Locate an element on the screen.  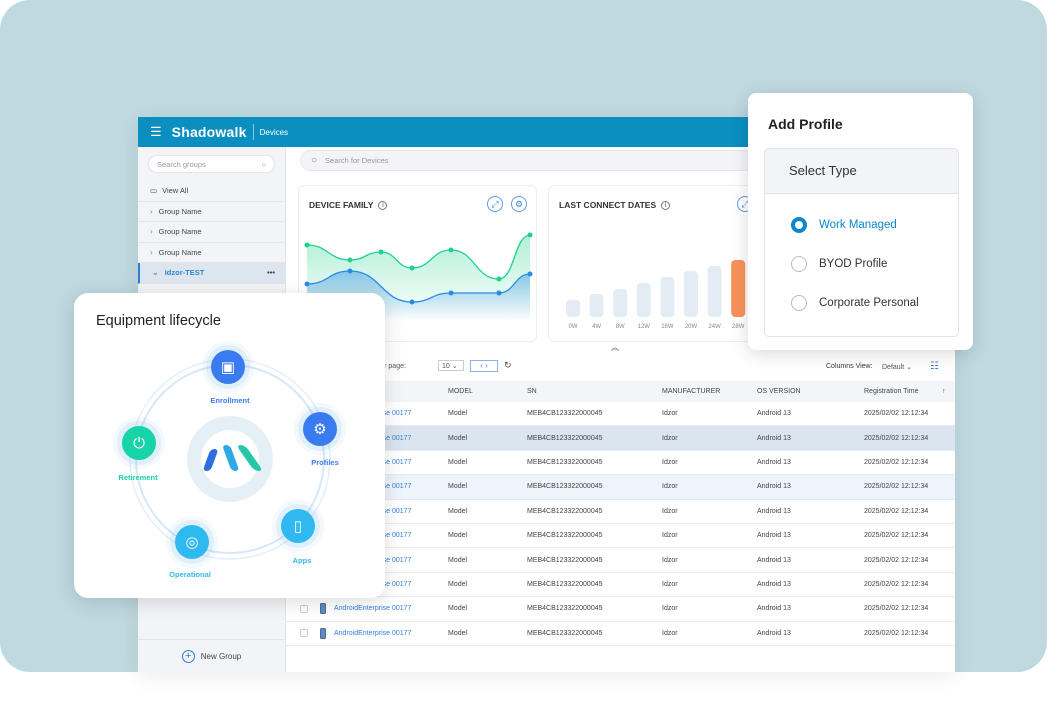
tick-label: 4W is located at coordinates (596, 327).